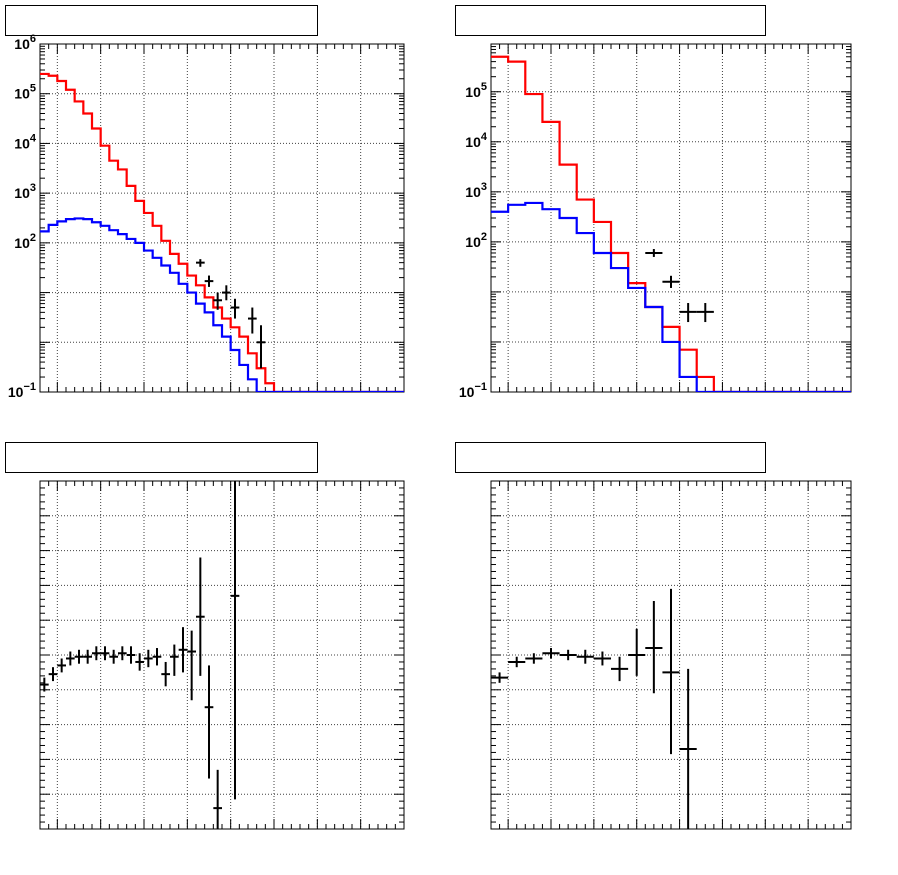 The height and width of the screenshot is (875, 898). I want to click on model-histogram, so click(222, 232).